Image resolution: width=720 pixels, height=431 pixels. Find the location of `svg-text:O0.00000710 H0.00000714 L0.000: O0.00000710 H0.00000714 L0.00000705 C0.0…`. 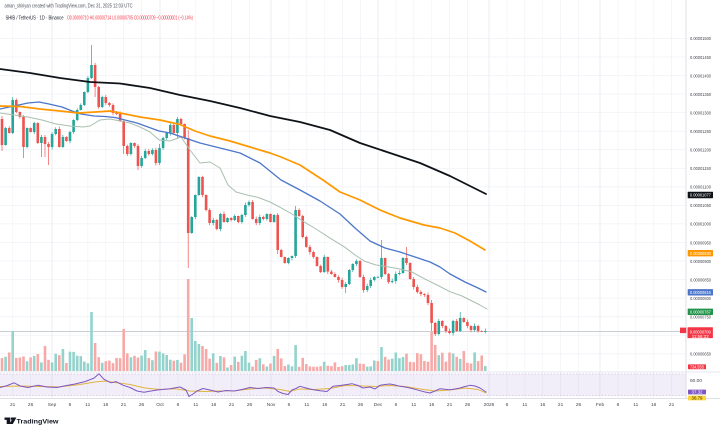

svg-text:O0.00000710 H0.00000714 L0.000: O0.00000710 H0.00000714 L0.00000705 C0.0… is located at coordinates (130, 18).